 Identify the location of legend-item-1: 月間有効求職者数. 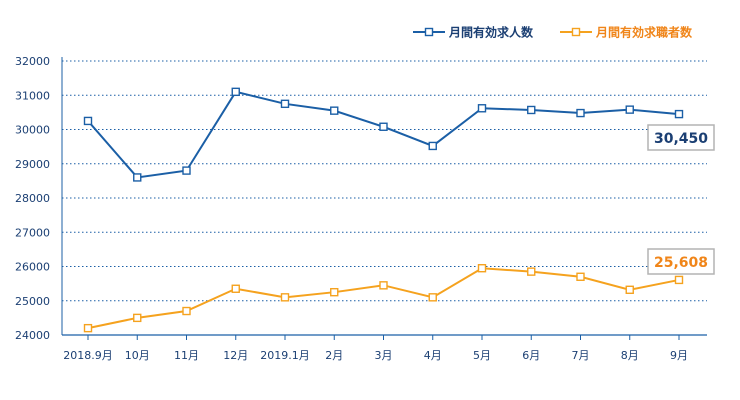
(626, 32).